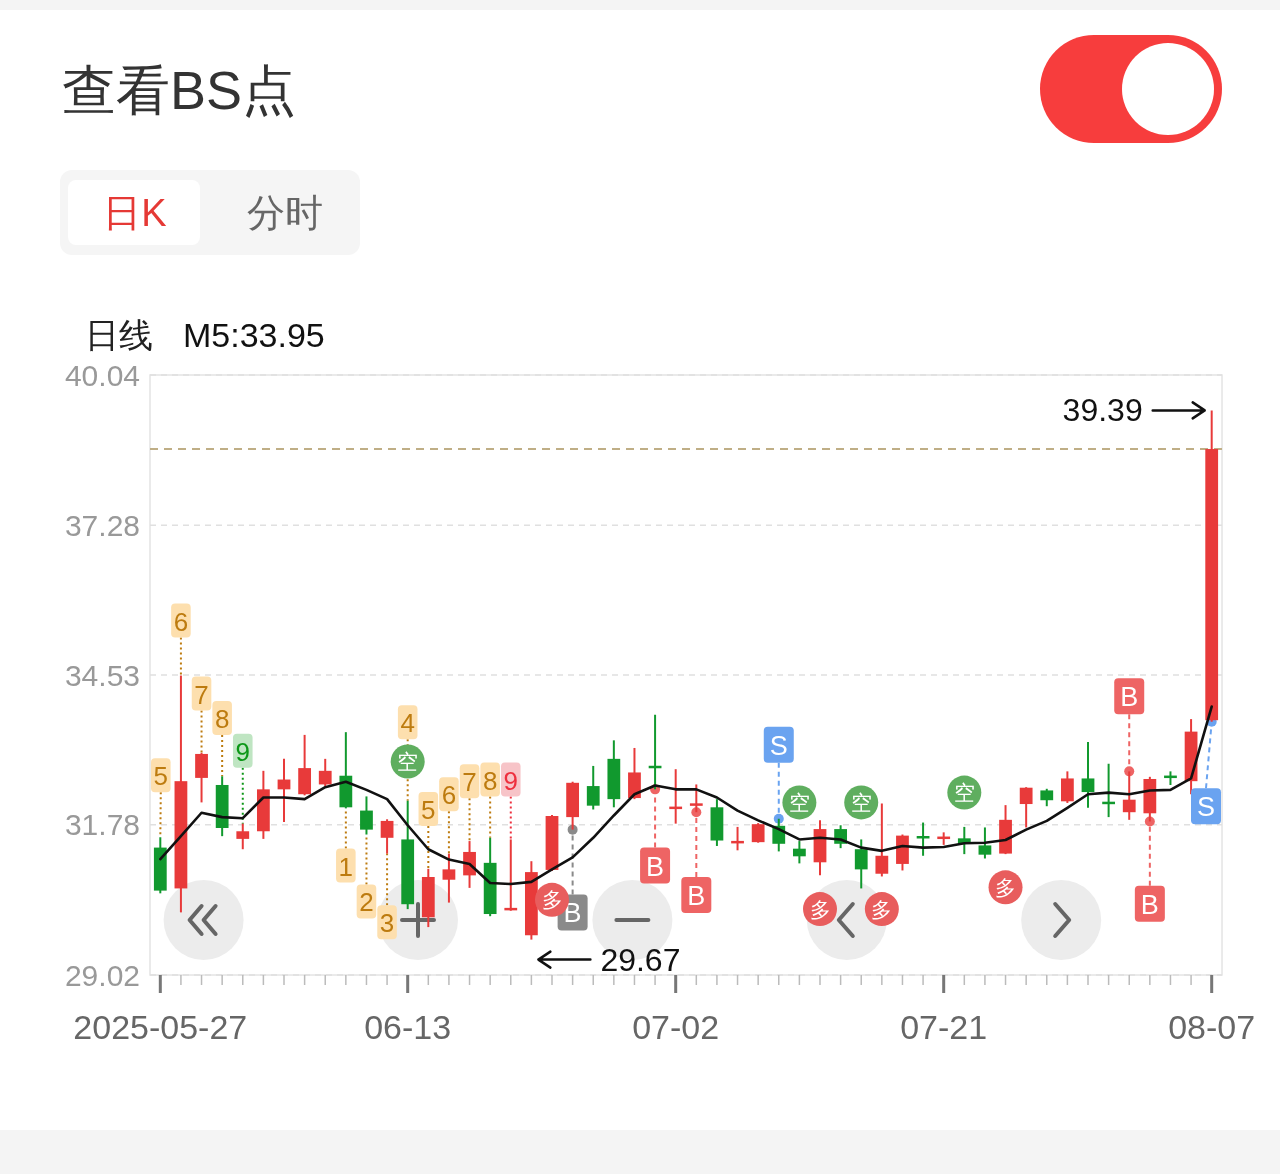  Describe the element at coordinates (102, 525) in the screenshot. I see `y-tick-label: 37.28` at that location.